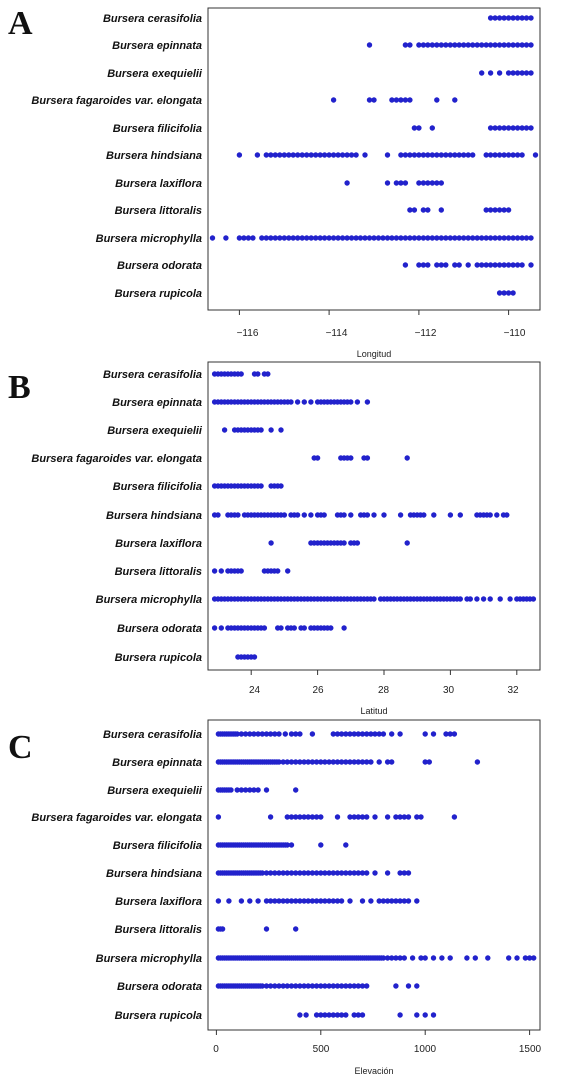 This screenshot has height=1088, width=563. Describe the element at coordinates (157, 129) in the screenshot. I see `panel-a-y-tick-label: Bursera filicifolia` at that location.